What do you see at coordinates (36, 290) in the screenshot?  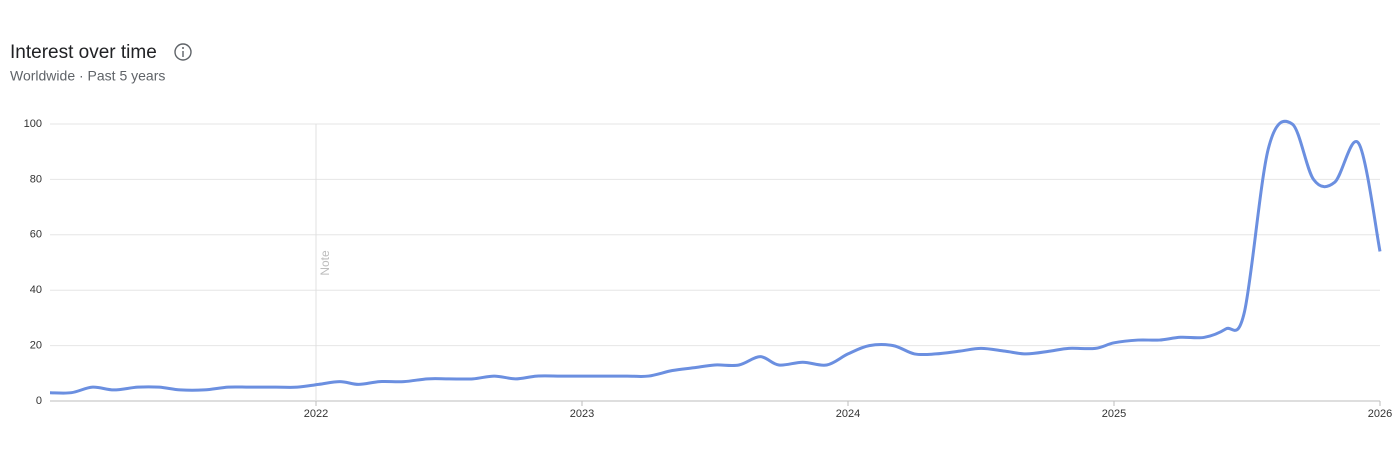 I see `y-tick-label: 40` at bounding box center [36, 290].